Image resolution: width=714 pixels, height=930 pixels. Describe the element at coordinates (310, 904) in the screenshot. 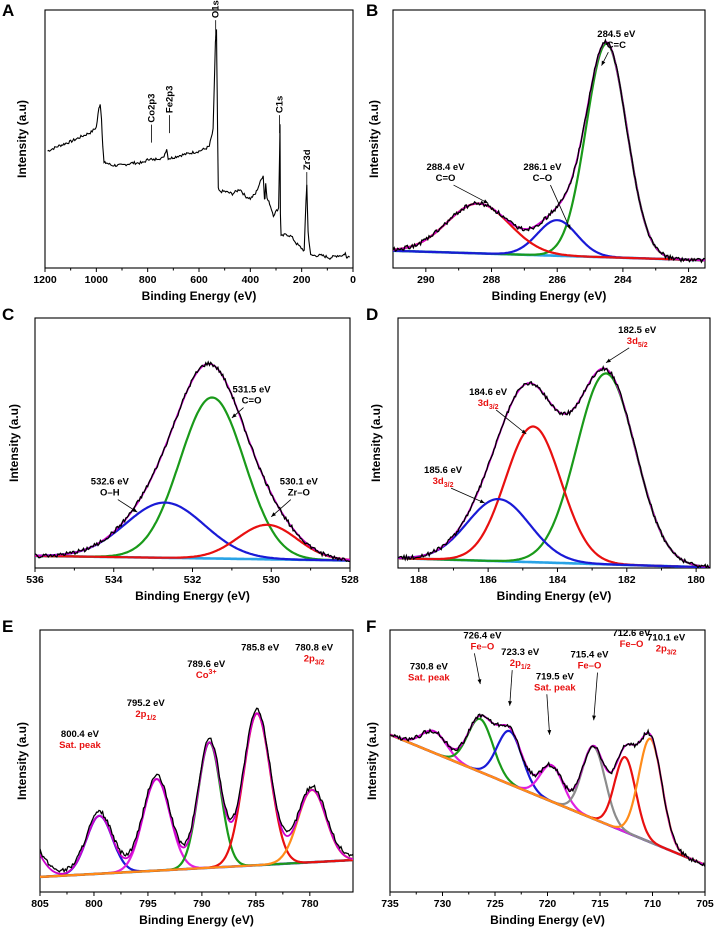

I see `x-tick-label: 780` at that location.